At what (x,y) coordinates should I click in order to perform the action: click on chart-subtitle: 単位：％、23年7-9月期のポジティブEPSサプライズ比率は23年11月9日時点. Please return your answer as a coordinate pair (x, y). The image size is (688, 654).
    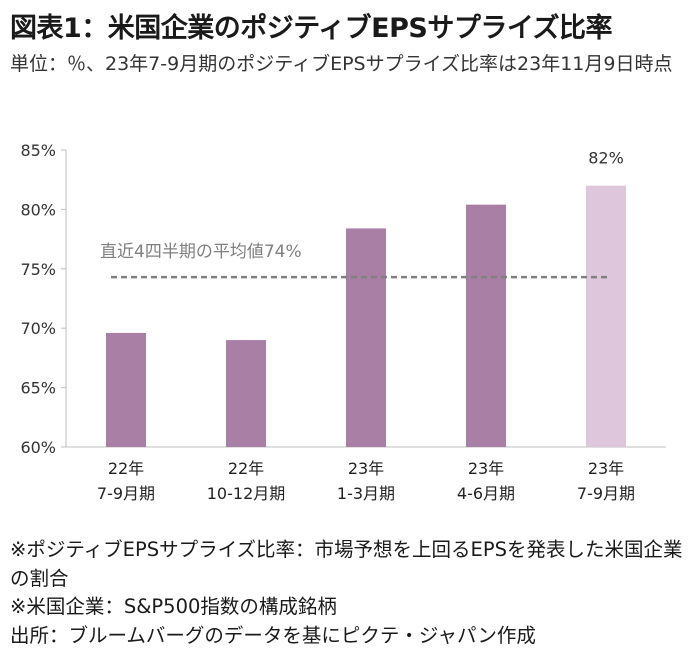
    Looking at the image, I should click on (341, 64).